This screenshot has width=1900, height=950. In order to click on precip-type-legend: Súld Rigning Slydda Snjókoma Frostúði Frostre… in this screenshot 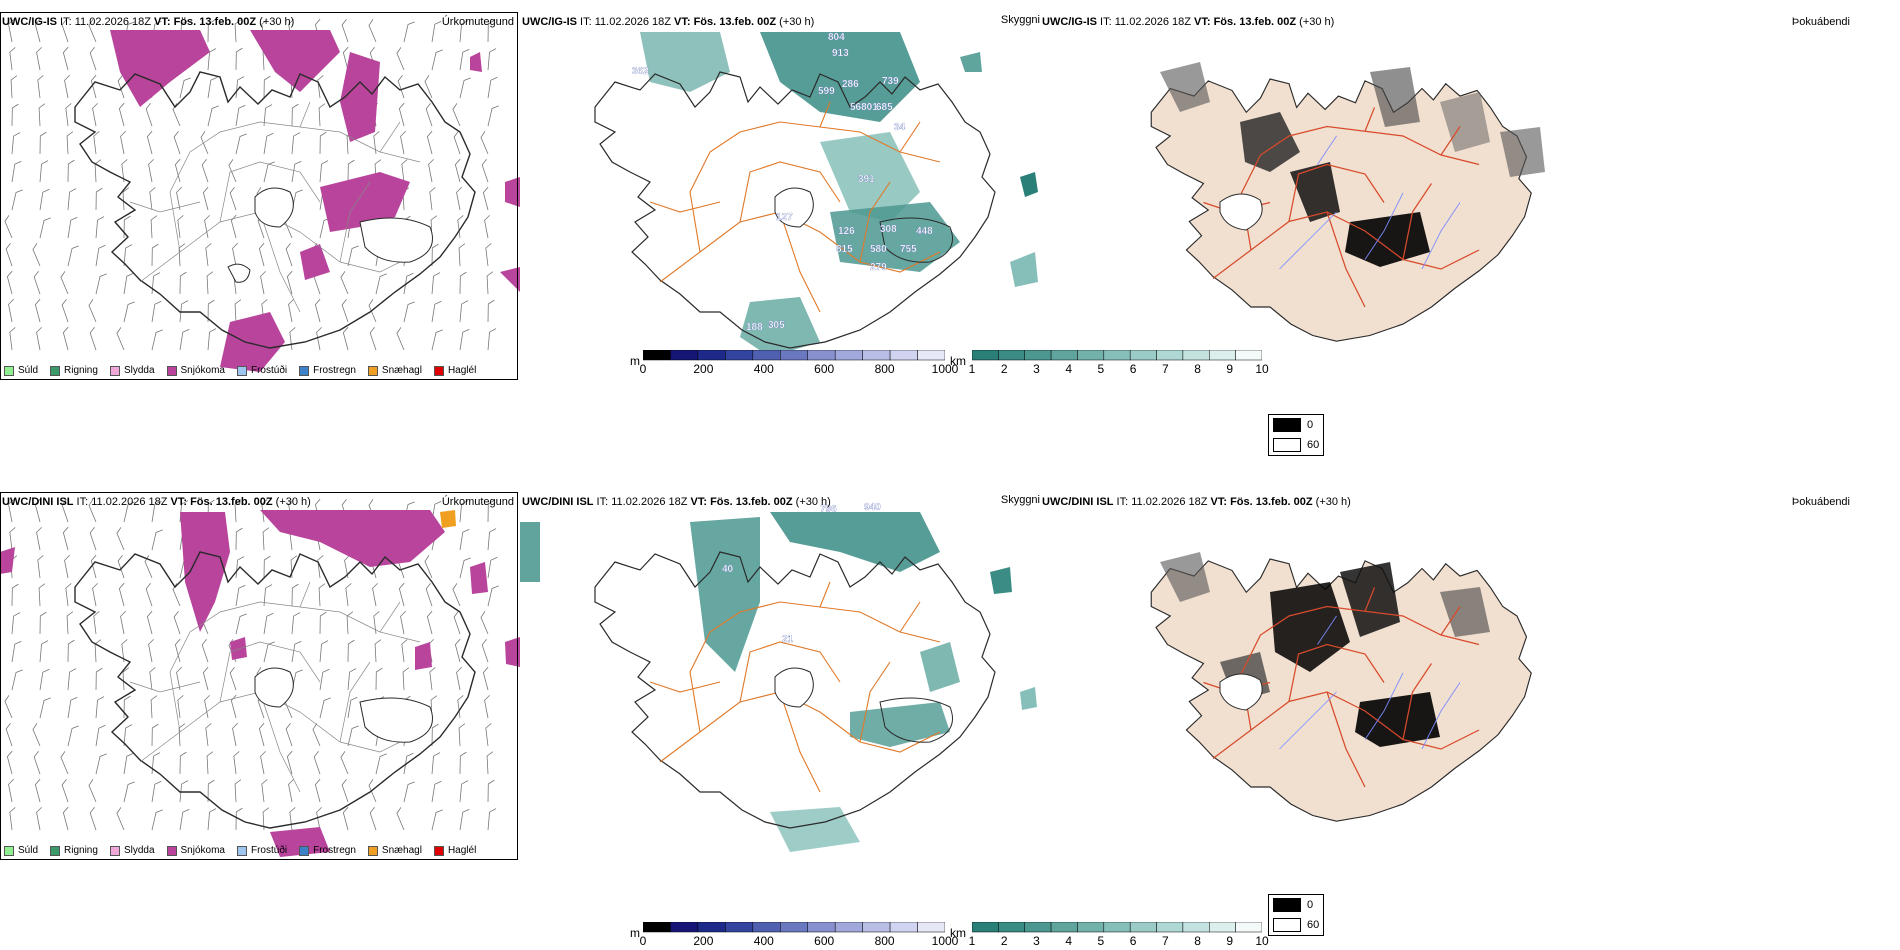, I will do `click(240, 850)`.